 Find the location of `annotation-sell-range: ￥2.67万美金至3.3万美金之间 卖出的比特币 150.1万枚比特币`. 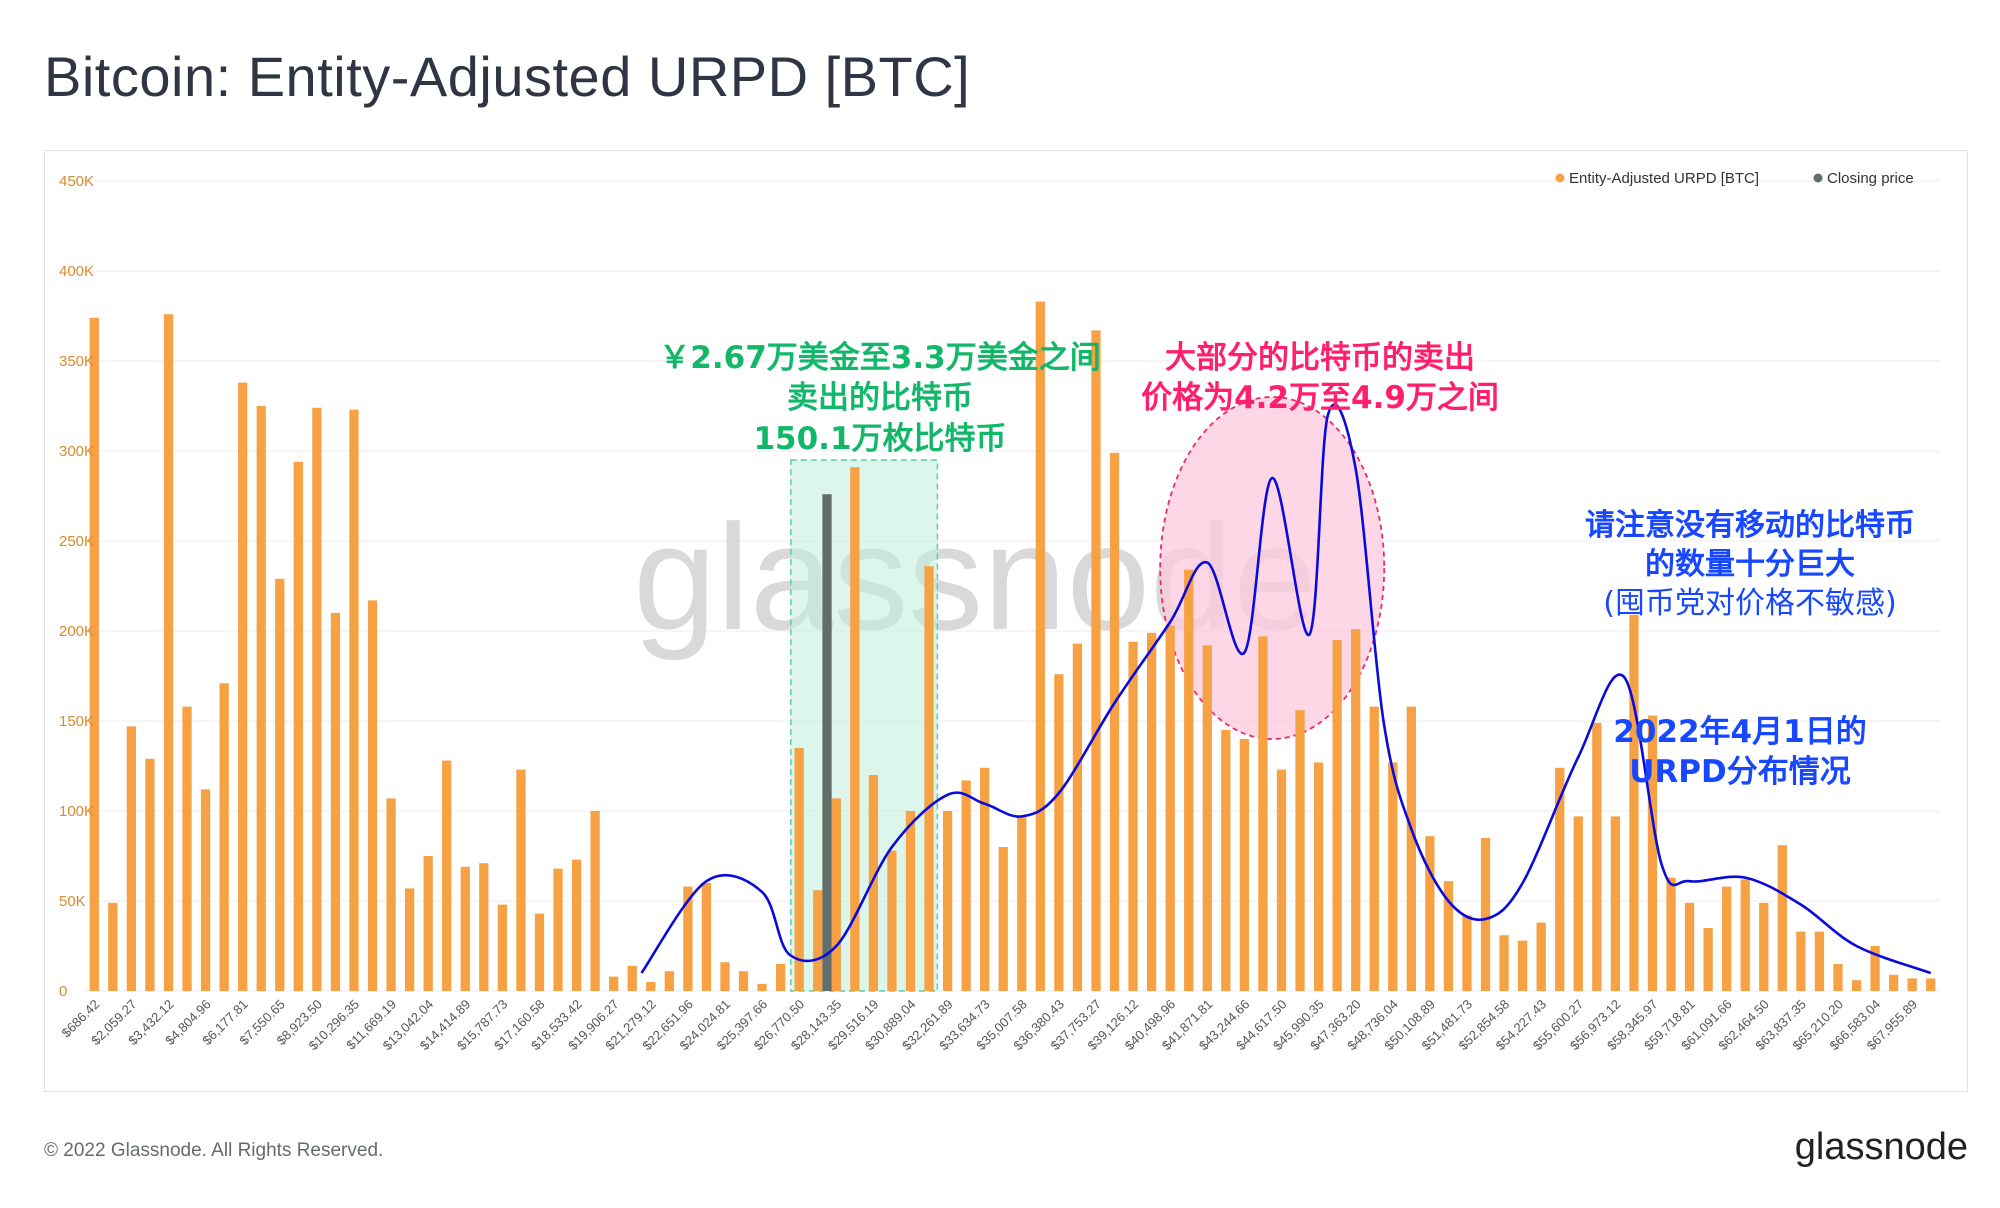

annotation-sell-range: ￥2.67万美金至3.3万美金之间 卖出的比特币 150.1万枚比特币 is located at coordinates (880, 398).